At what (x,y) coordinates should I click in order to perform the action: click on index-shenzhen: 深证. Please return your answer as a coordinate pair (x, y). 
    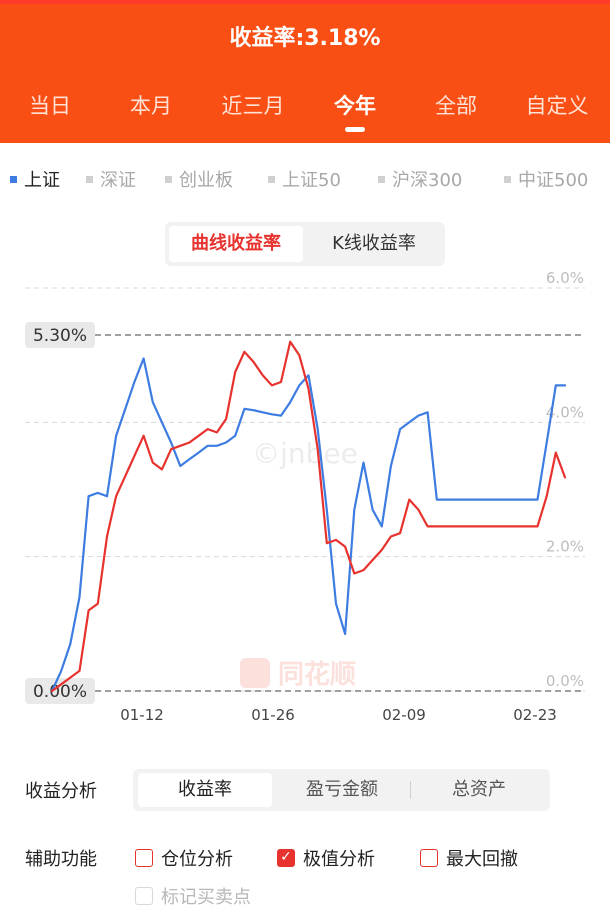
    Looking at the image, I should click on (111, 179).